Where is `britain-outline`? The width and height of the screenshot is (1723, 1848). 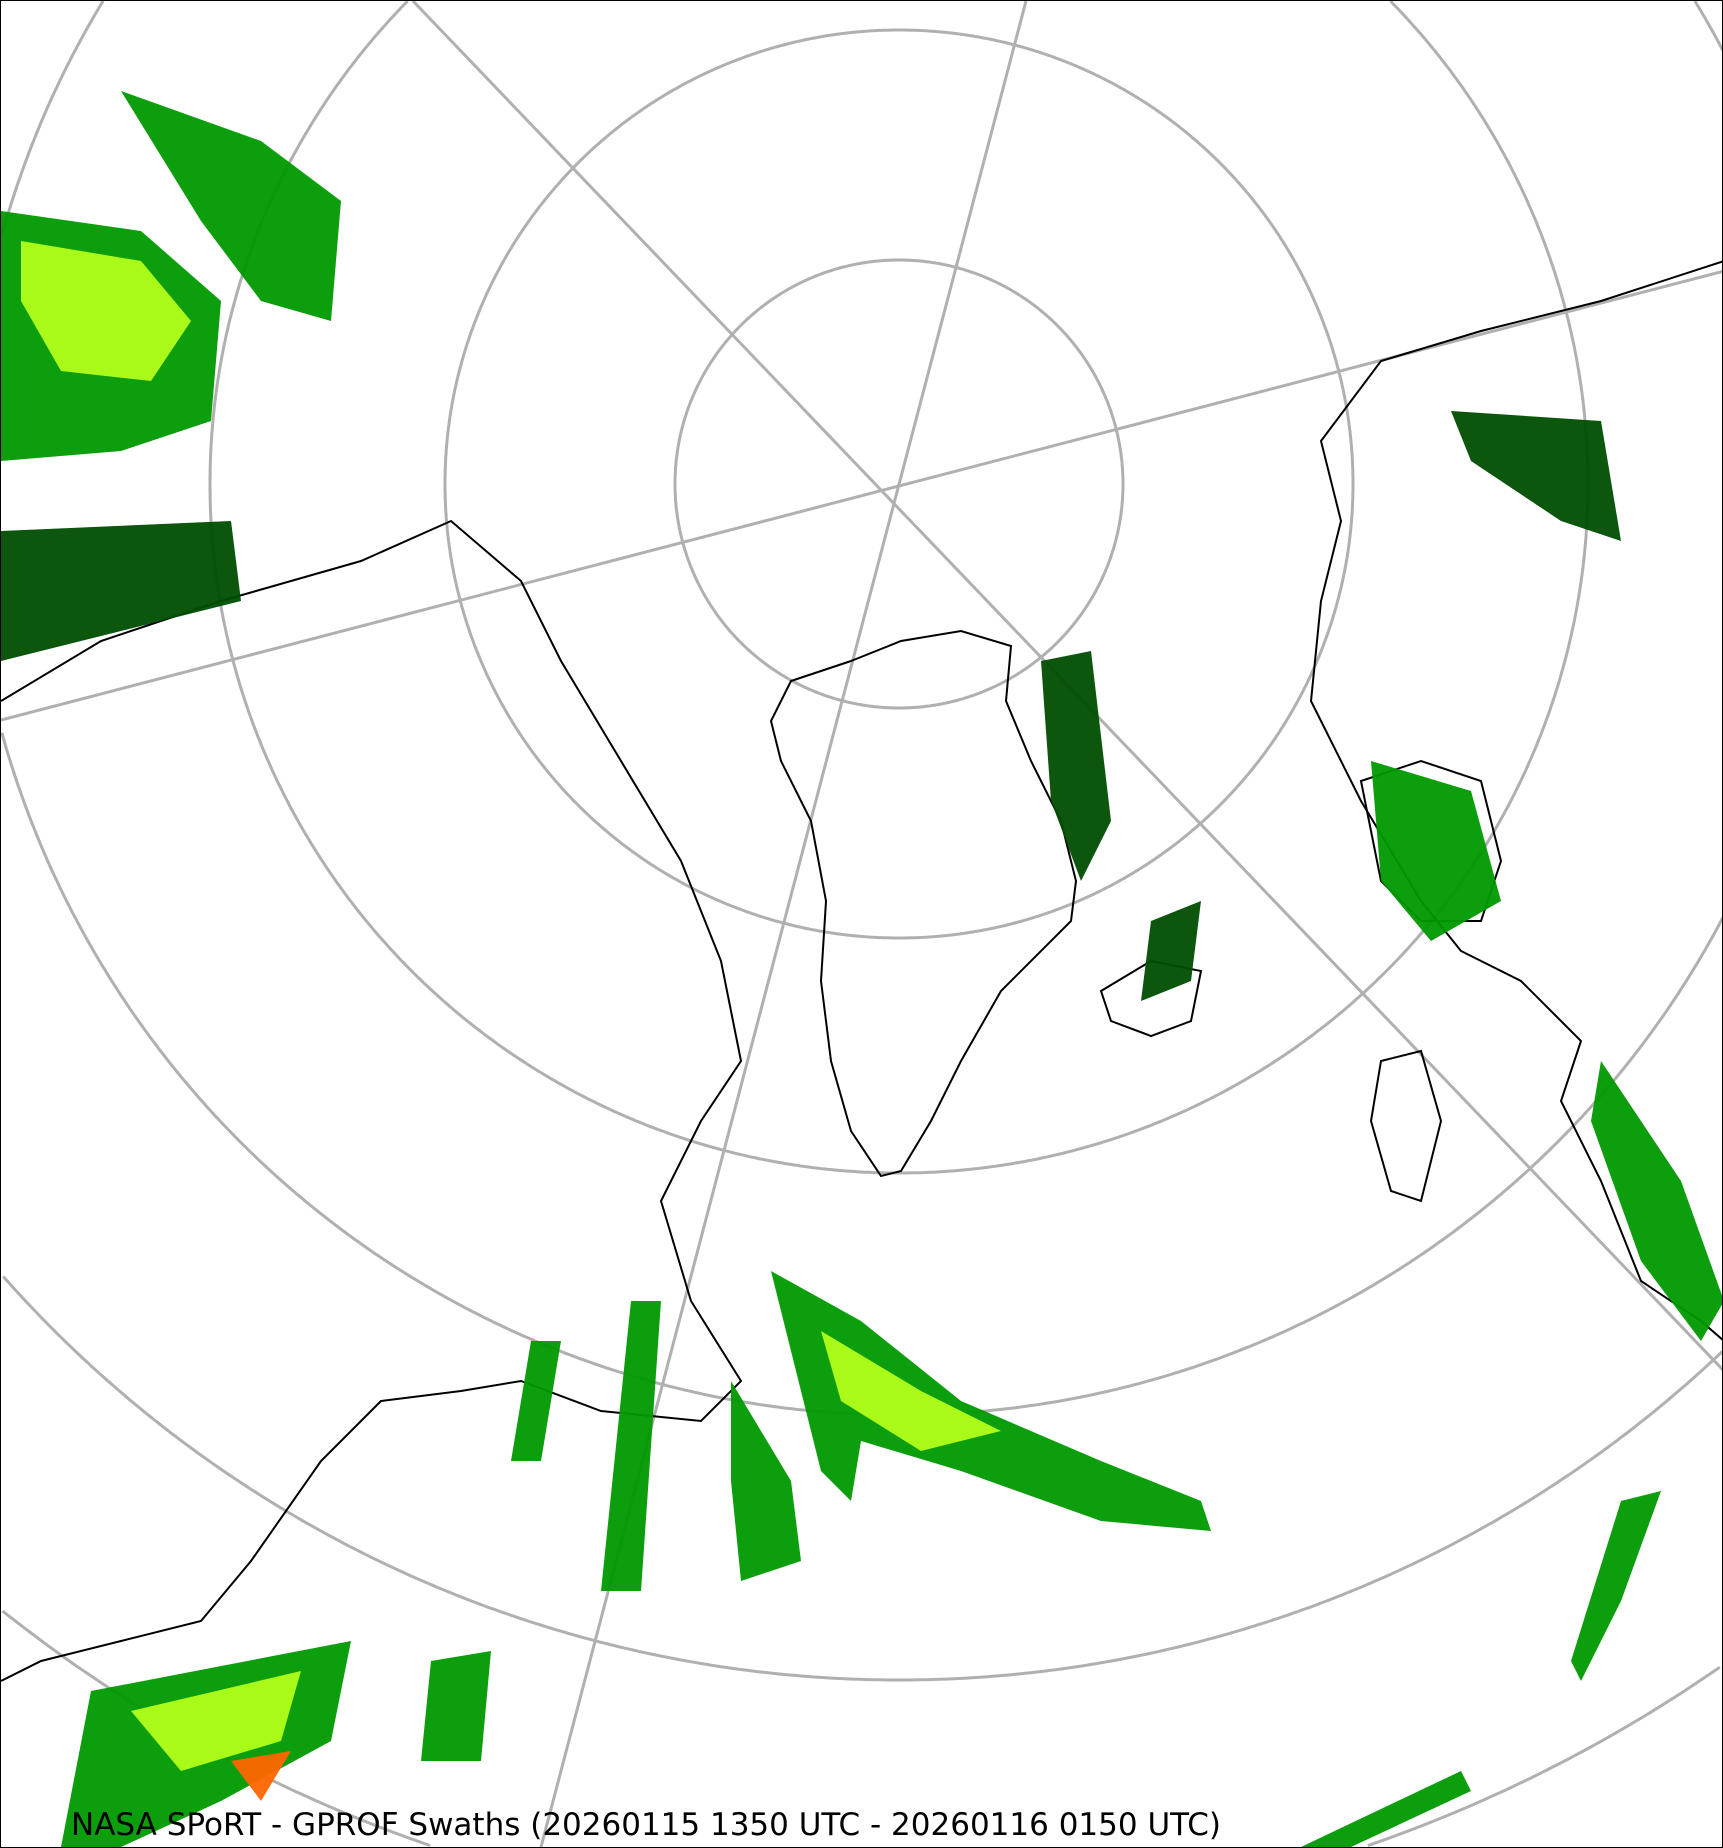
britain-outline is located at coordinates (1406, 1126).